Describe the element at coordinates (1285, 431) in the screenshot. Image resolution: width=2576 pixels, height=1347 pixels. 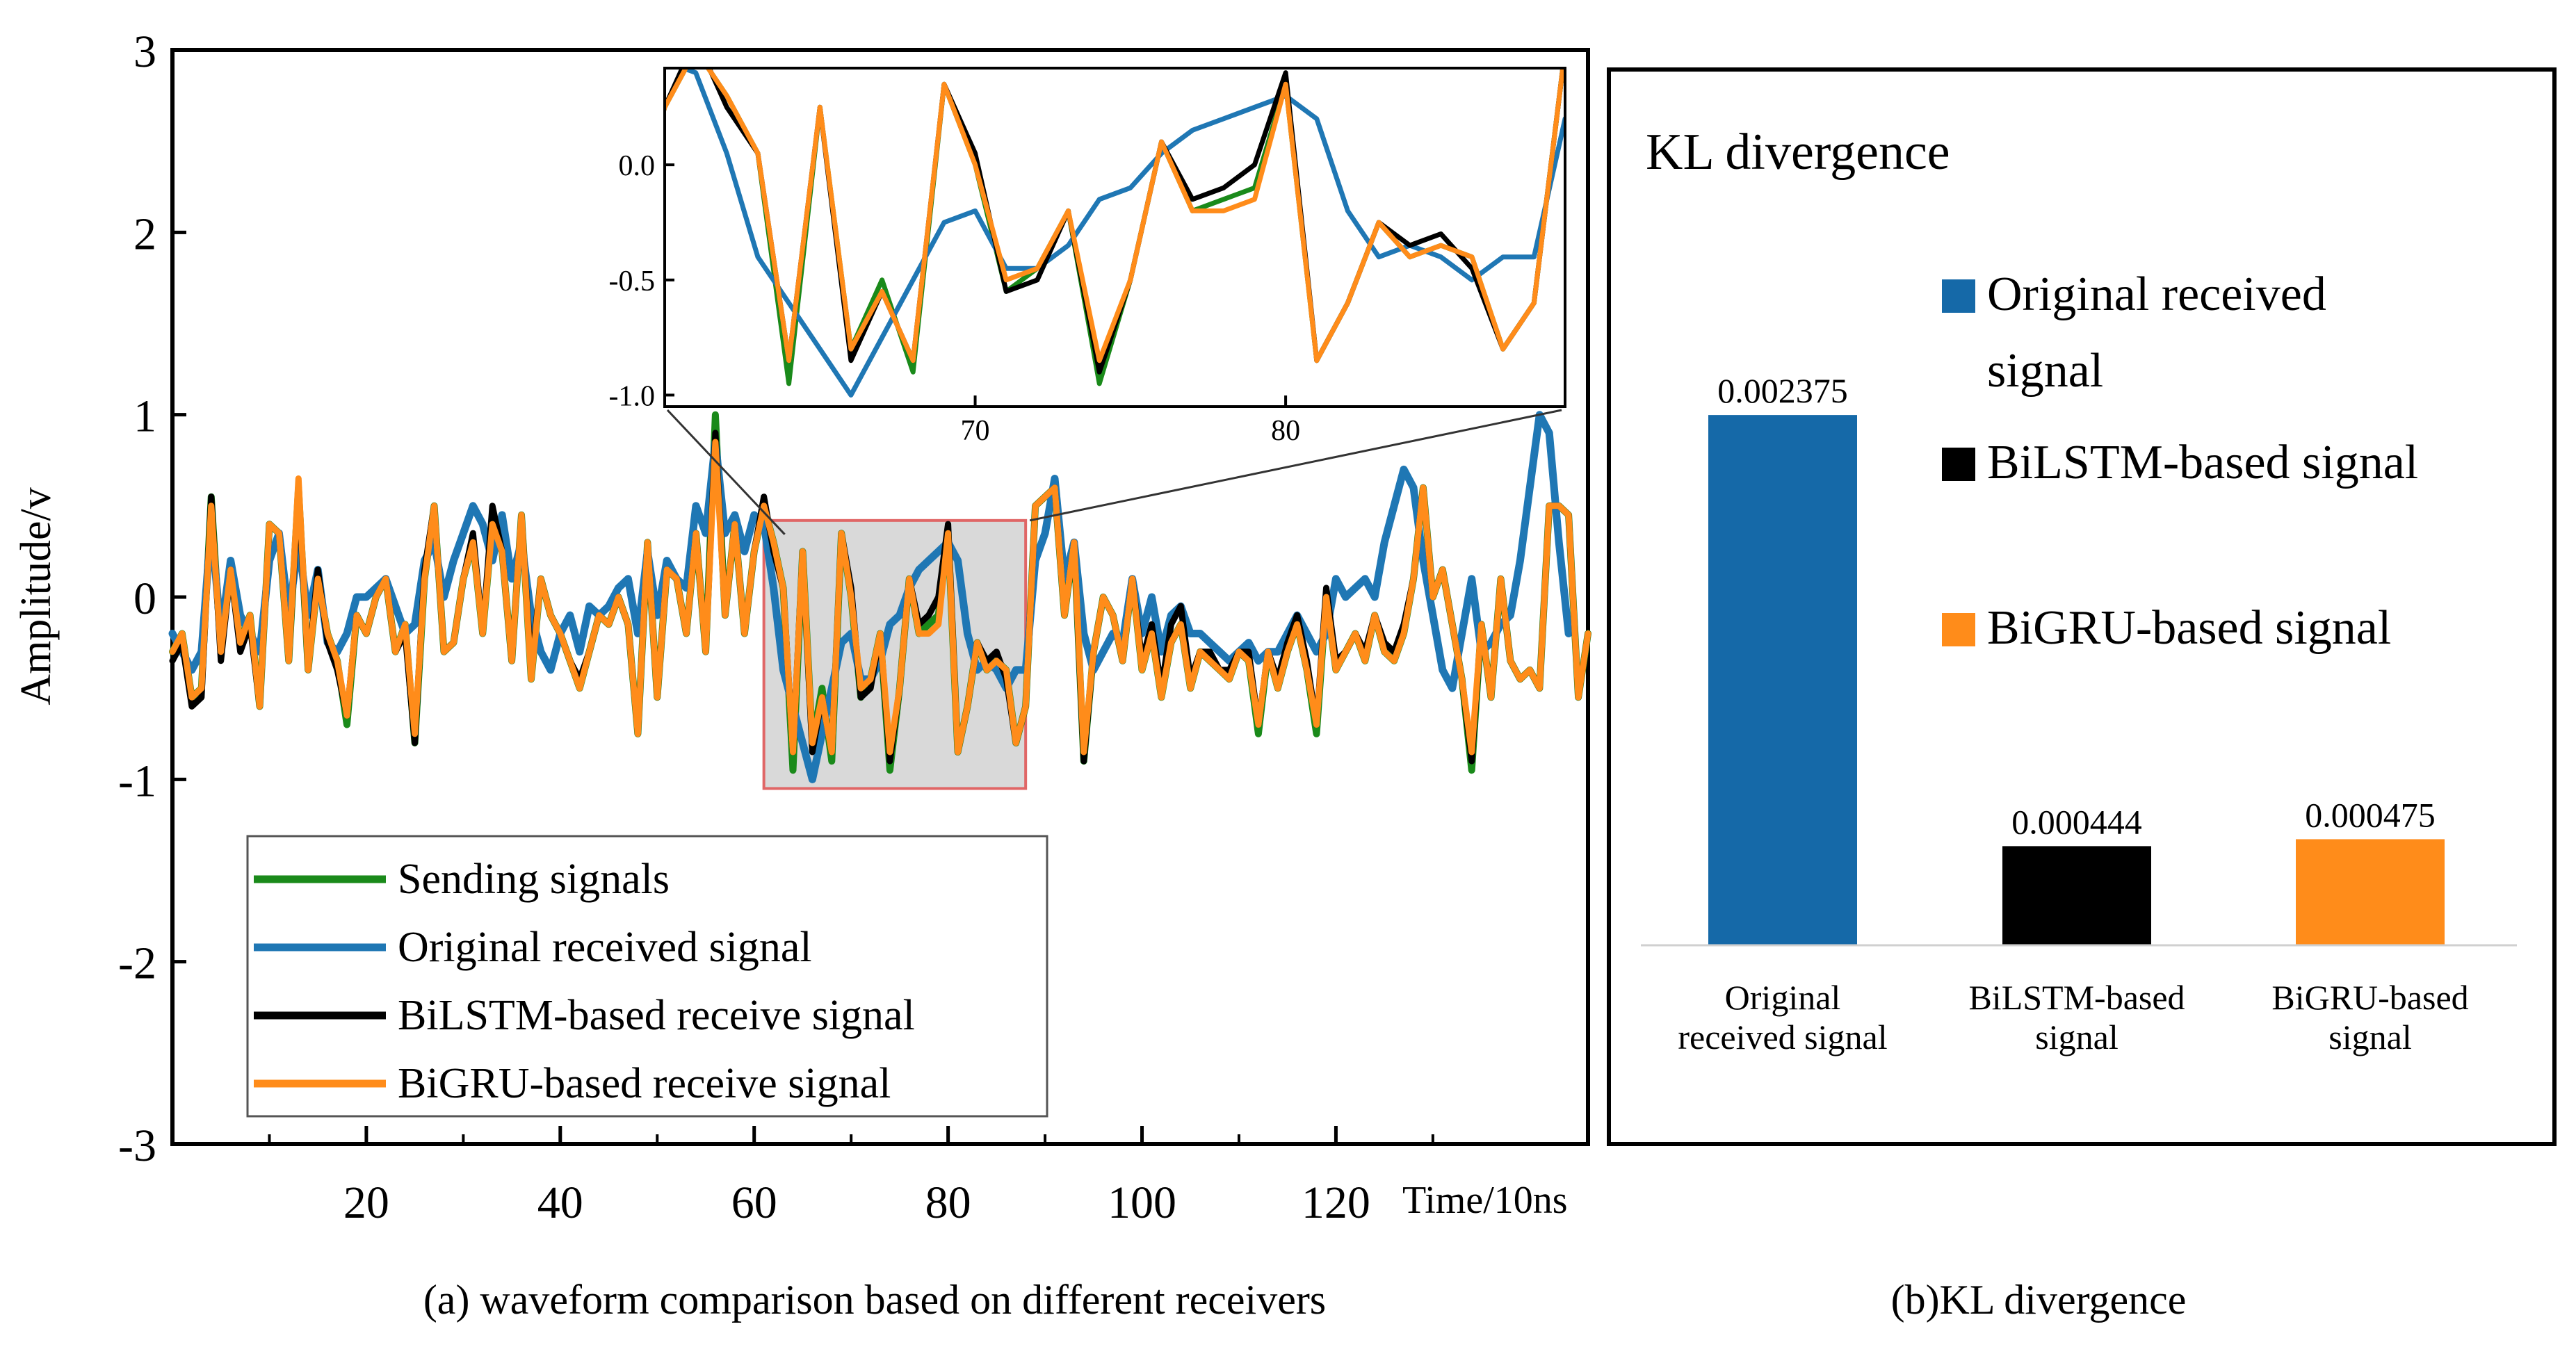
I see `inset-x-tick-label: 80` at that location.